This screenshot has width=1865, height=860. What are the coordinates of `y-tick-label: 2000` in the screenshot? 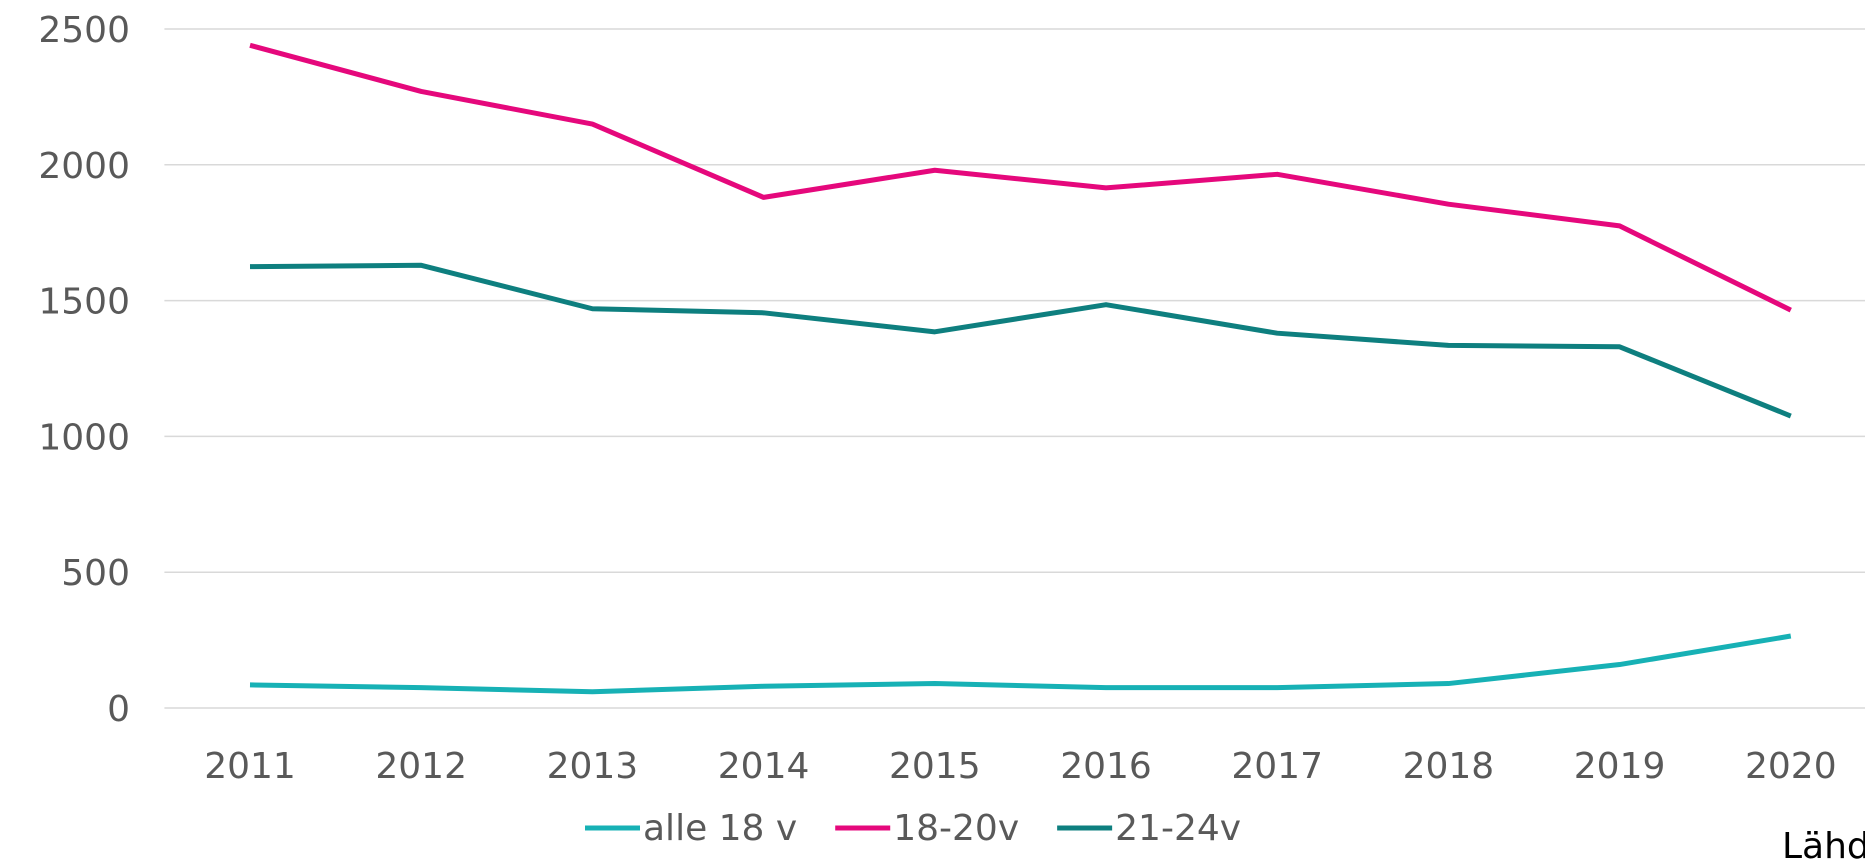 It's located at (84, 166).